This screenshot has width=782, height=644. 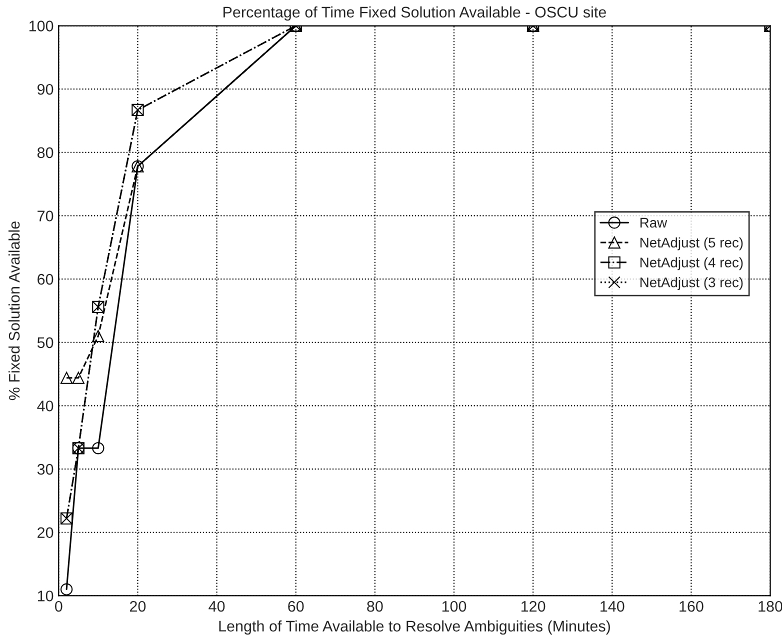 What do you see at coordinates (533, 606) in the screenshot?
I see `x-tick-label: 120` at bounding box center [533, 606].